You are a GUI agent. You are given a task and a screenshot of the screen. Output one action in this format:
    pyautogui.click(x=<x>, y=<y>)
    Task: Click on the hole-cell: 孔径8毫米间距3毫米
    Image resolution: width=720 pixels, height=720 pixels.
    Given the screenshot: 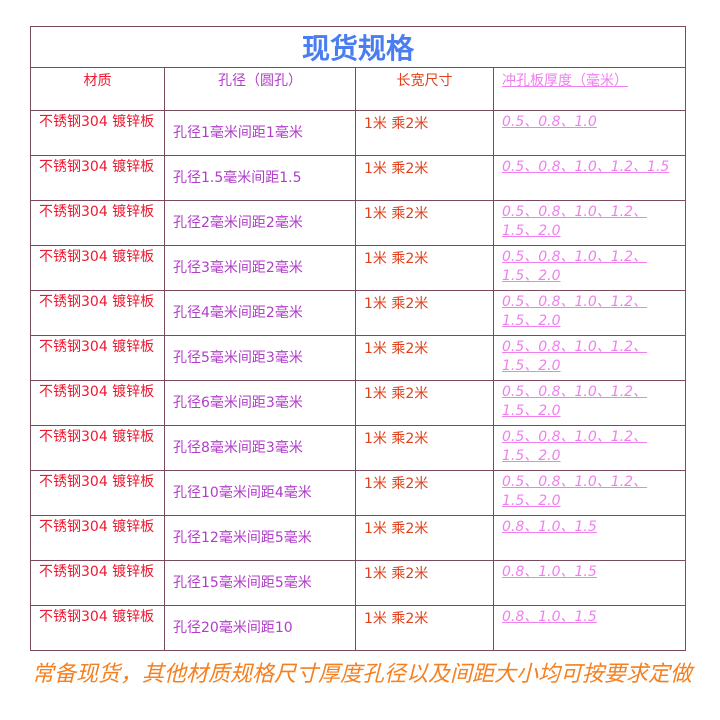 What is the action you would take?
    pyautogui.click(x=260, y=448)
    